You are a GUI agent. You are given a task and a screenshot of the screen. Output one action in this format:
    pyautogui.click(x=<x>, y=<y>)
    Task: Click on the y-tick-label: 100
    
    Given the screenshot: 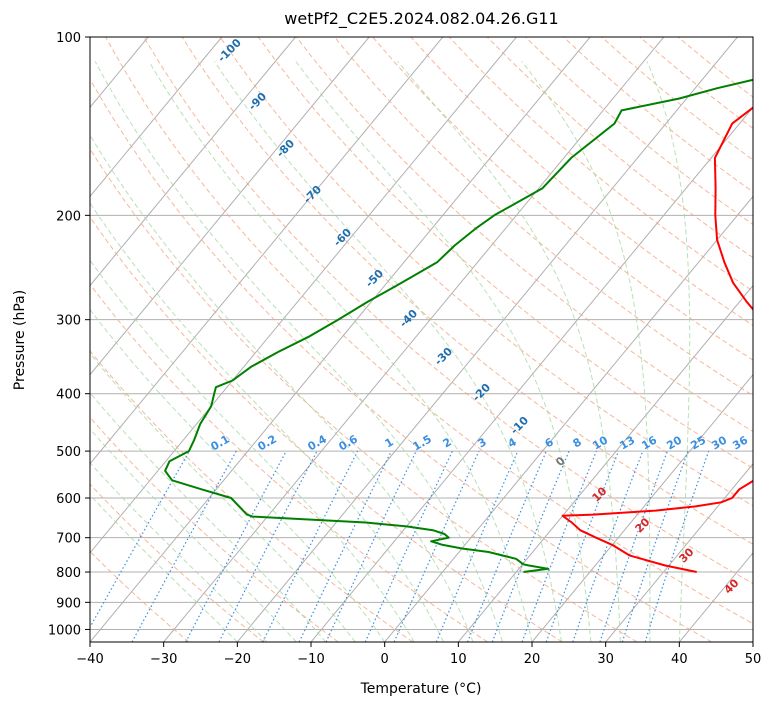 What is the action you would take?
    pyautogui.click(x=68, y=38)
    